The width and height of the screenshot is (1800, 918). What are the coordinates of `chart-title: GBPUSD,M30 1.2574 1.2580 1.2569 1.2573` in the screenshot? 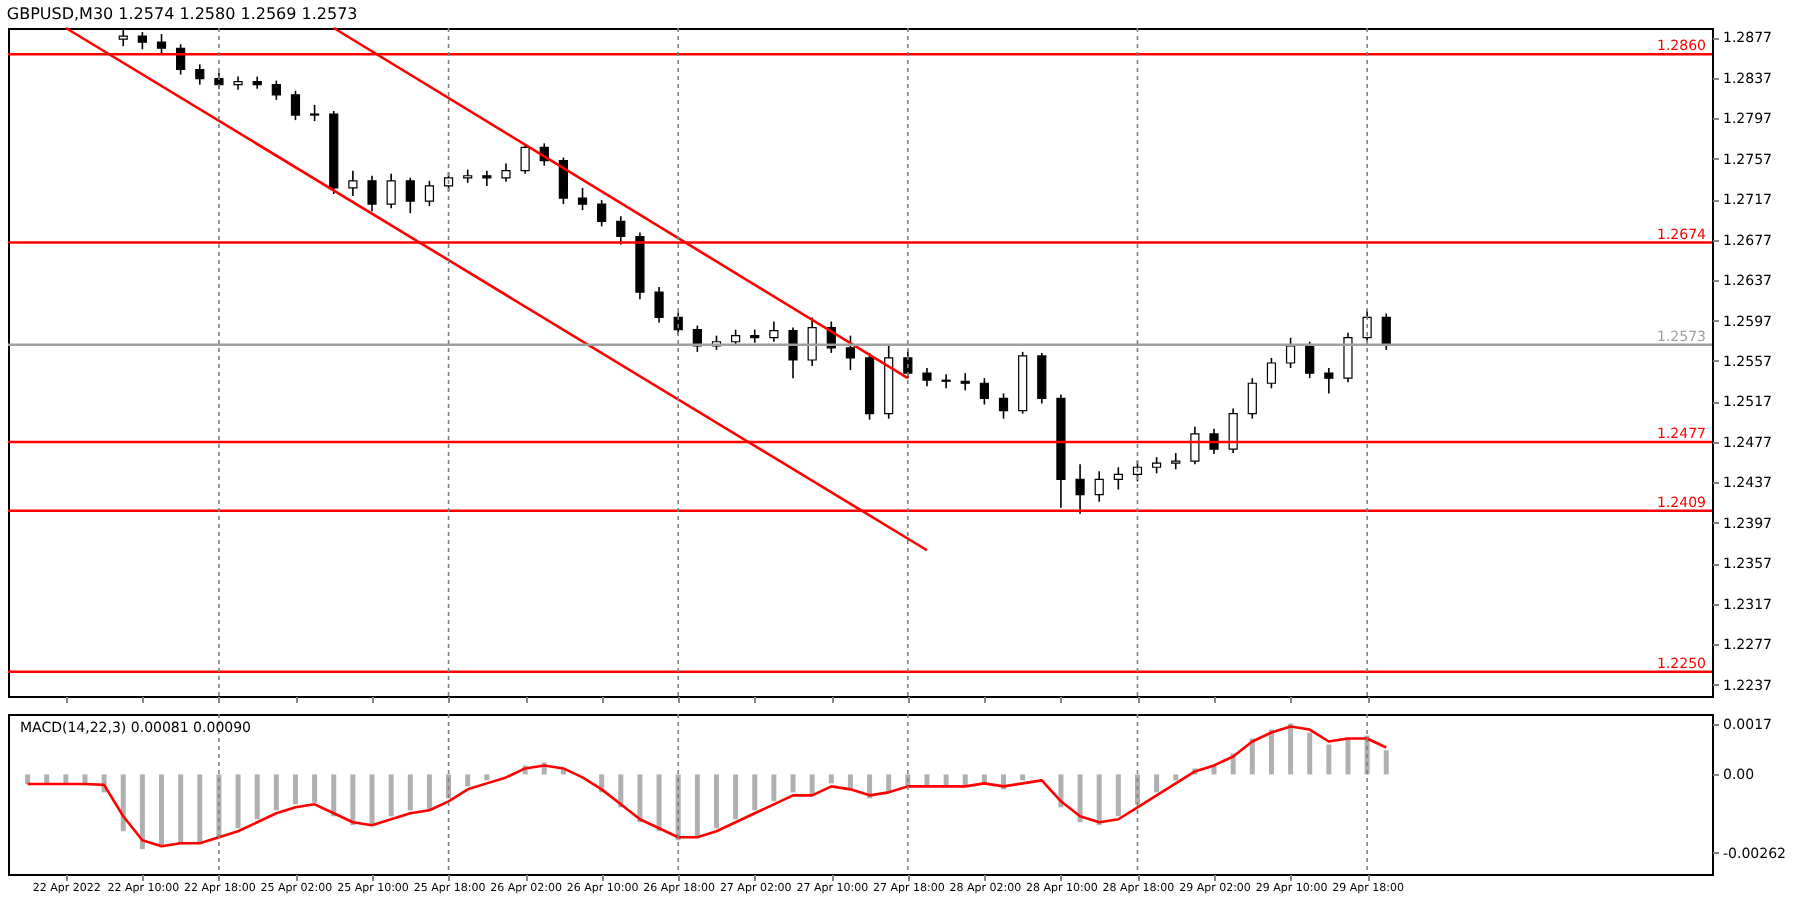 It's located at (182, 13).